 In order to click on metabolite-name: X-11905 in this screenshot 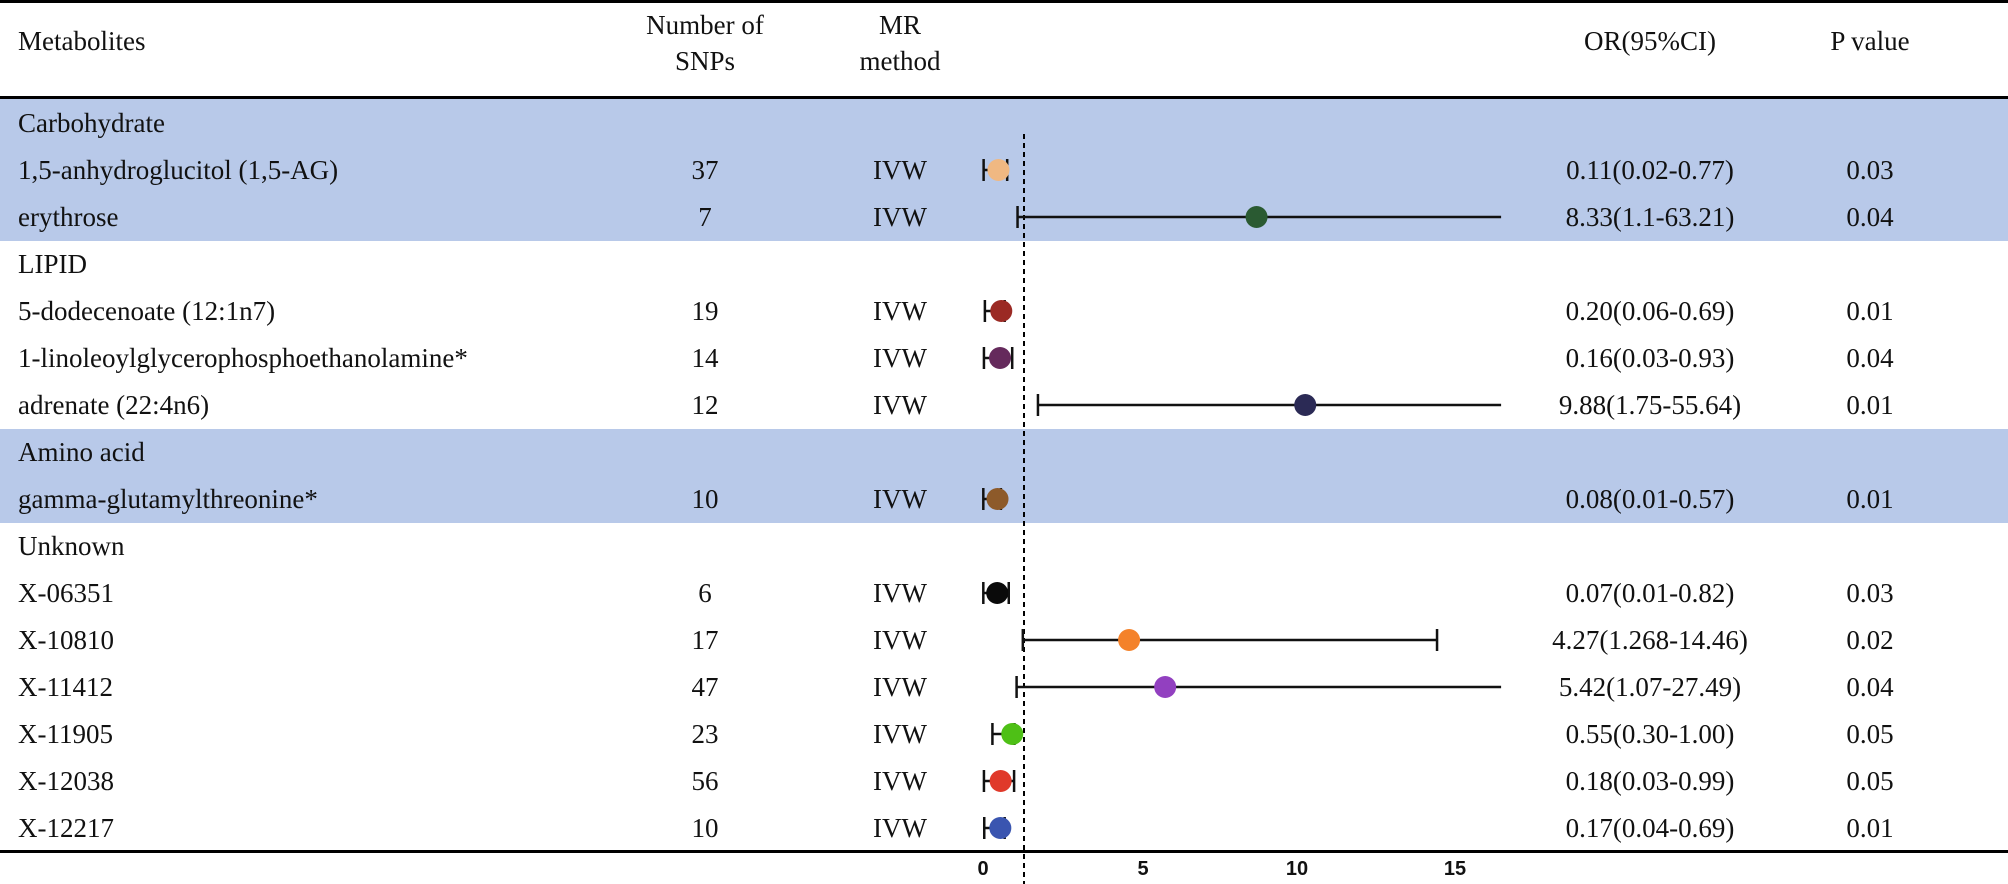, I will do `click(65, 734)`.